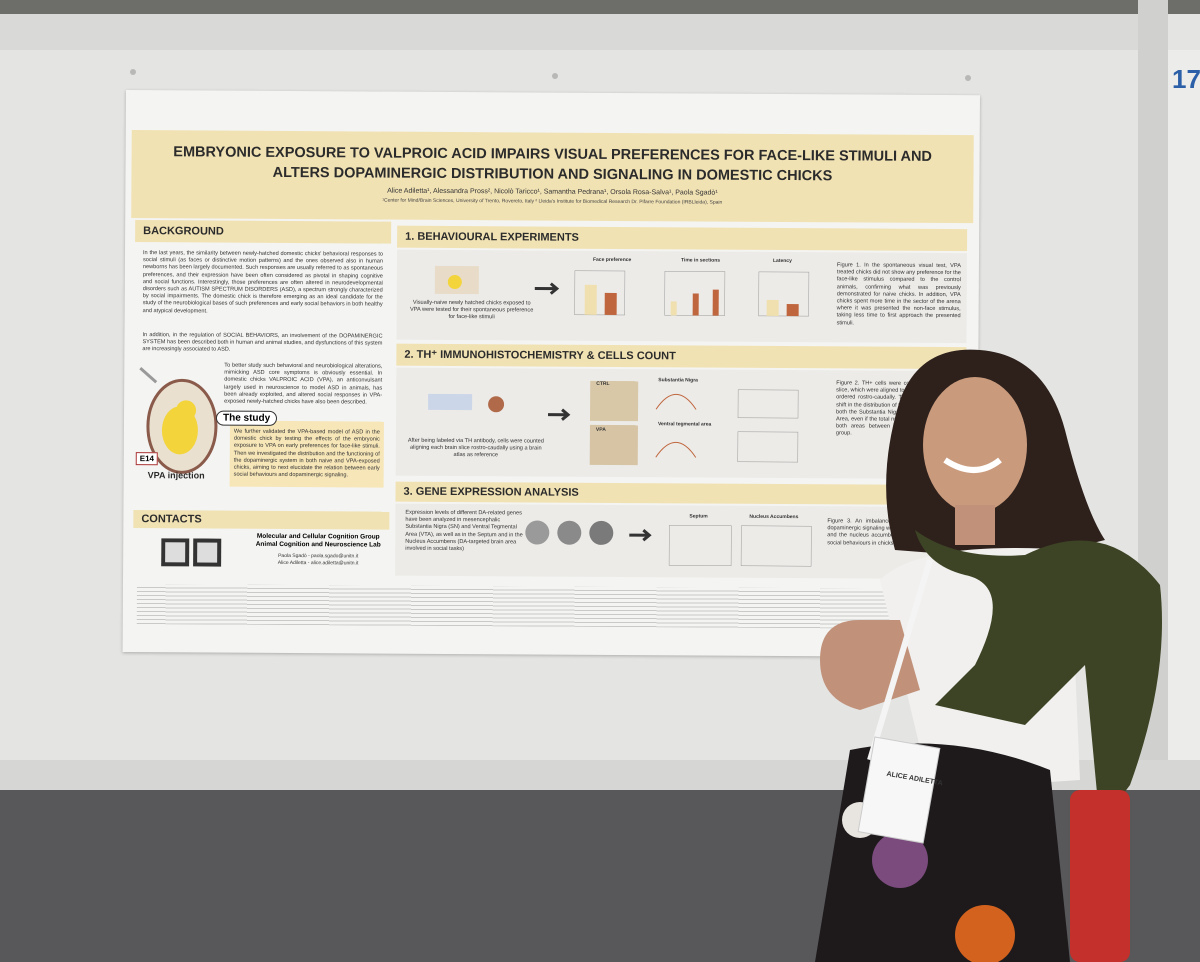 The height and width of the screenshot is (962, 1200). Describe the element at coordinates (454, 282) in the screenshot. I see `chick-icon` at that location.